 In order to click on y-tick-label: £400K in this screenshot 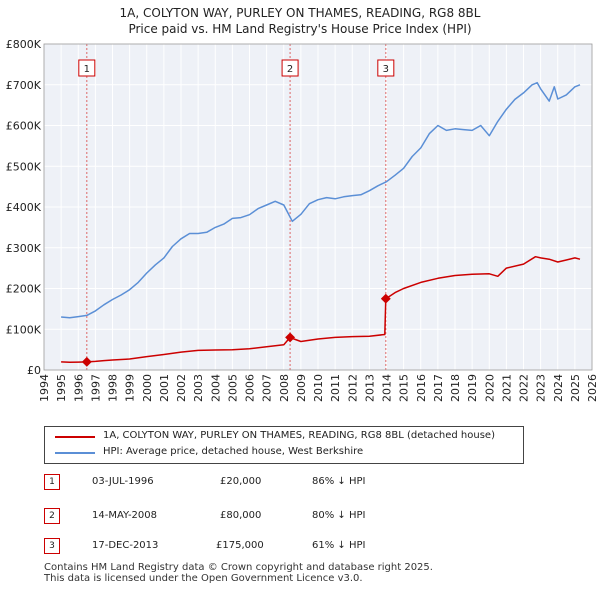, I will do `click(24, 207)`.